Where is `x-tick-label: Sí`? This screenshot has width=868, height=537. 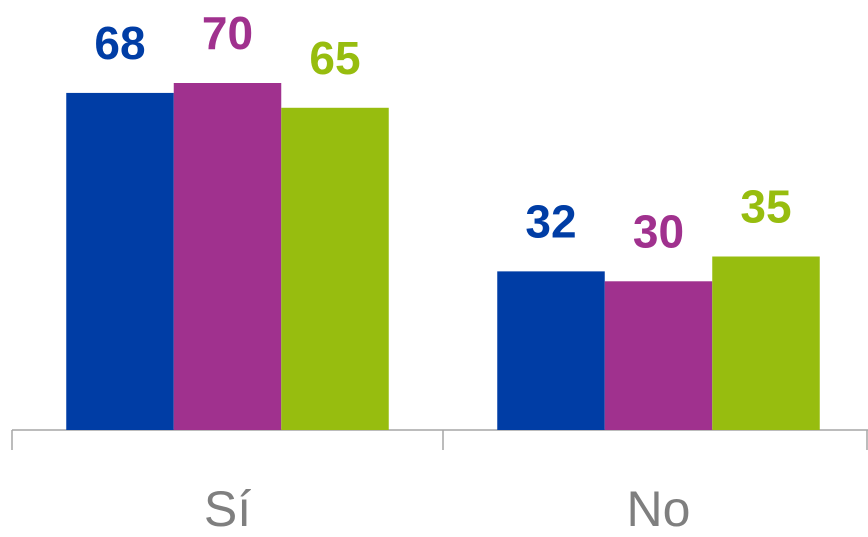 x-tick-label: Sí is located at coordinates (227, 509).